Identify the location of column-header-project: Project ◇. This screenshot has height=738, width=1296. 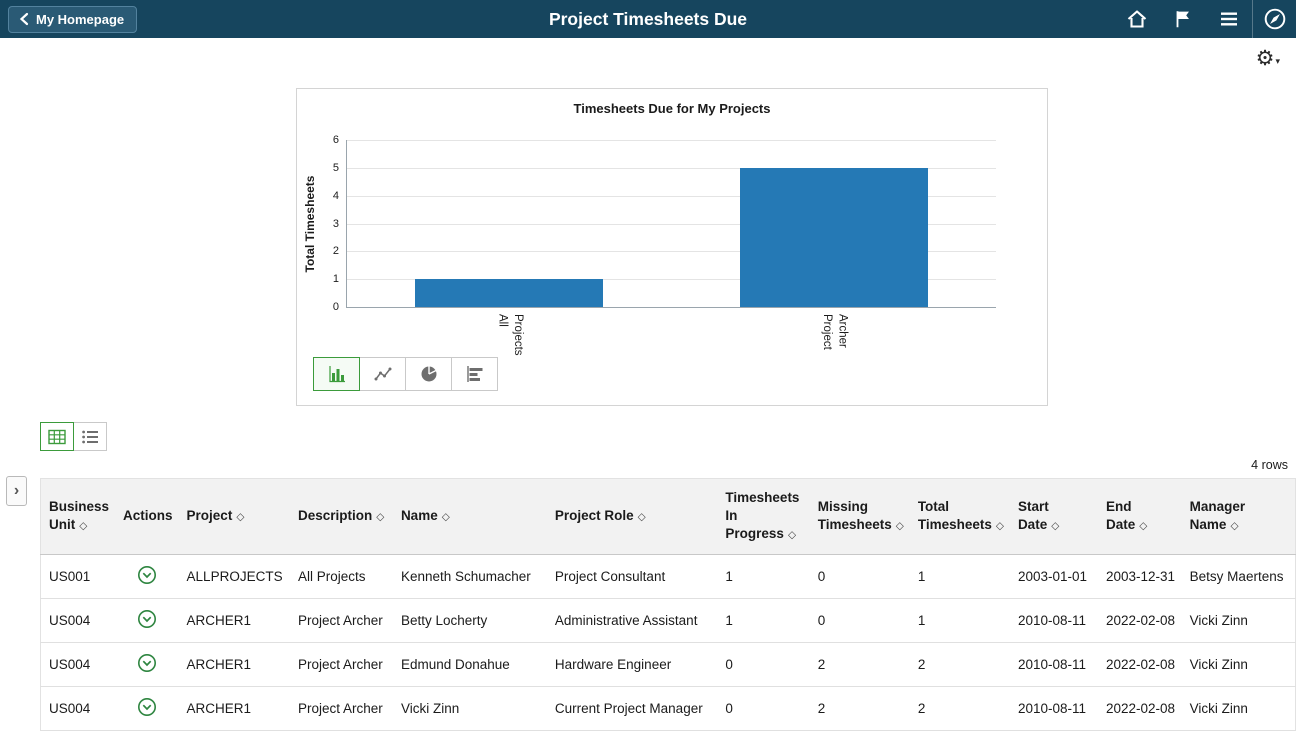
(234, 516).